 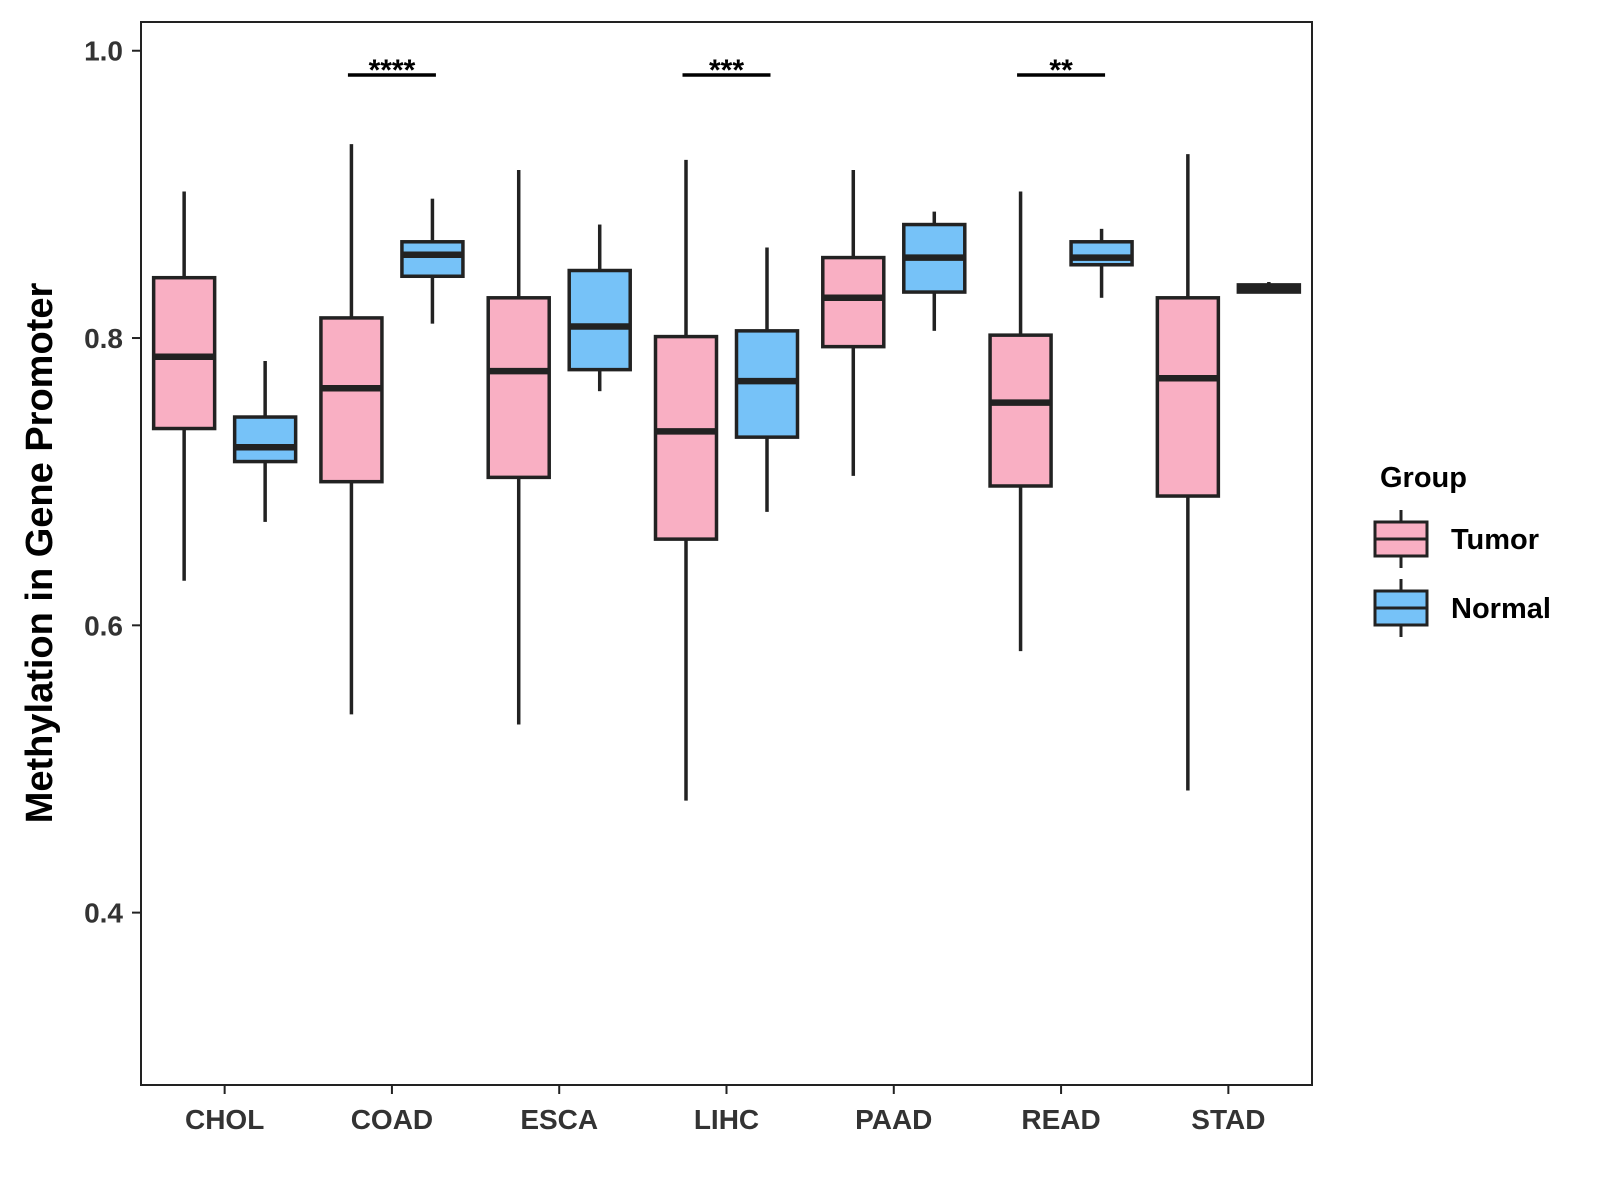 What do you see at coordinates (1228, 1119) in the screenshot?
I see `x-tick-label: STAD` at bounding box center [1228, 1119].